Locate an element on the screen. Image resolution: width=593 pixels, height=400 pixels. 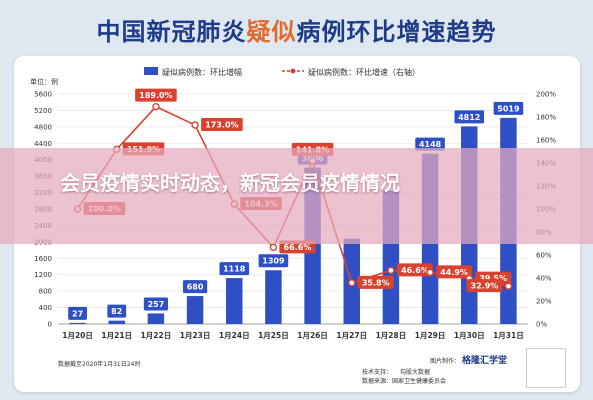
x-tick-label: 1月31日 is located at coordinates (508, 335).